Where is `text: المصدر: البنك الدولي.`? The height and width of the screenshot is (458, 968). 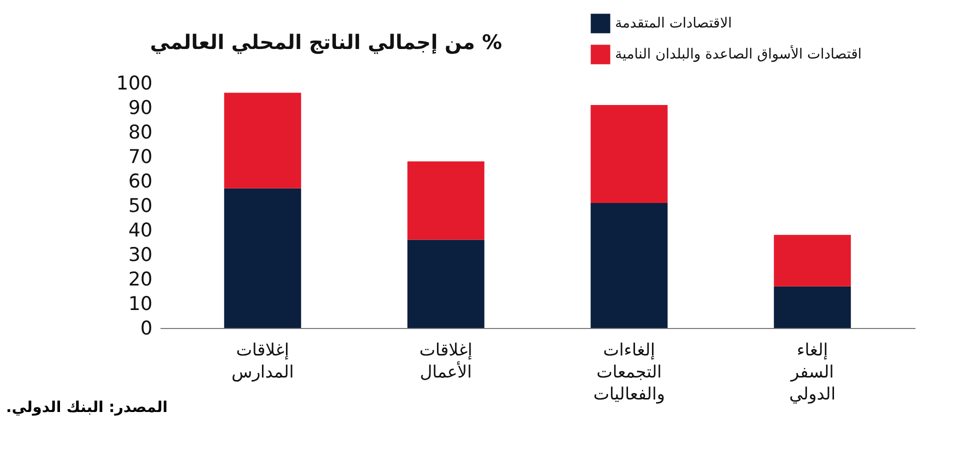
text: المصدر: البنك الدولي. is located at coordinates (87, 407).